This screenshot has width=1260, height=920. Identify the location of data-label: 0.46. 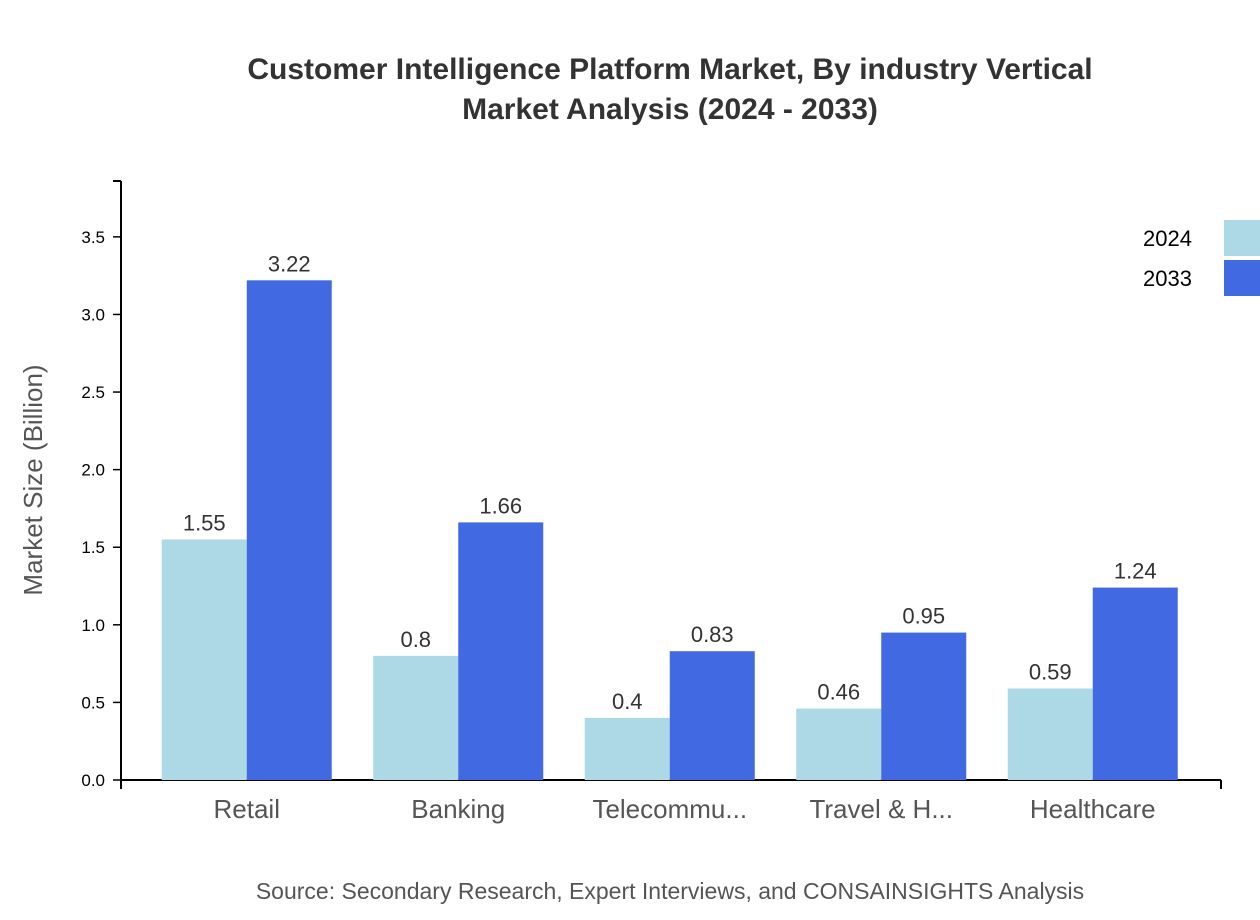
(838, 692).